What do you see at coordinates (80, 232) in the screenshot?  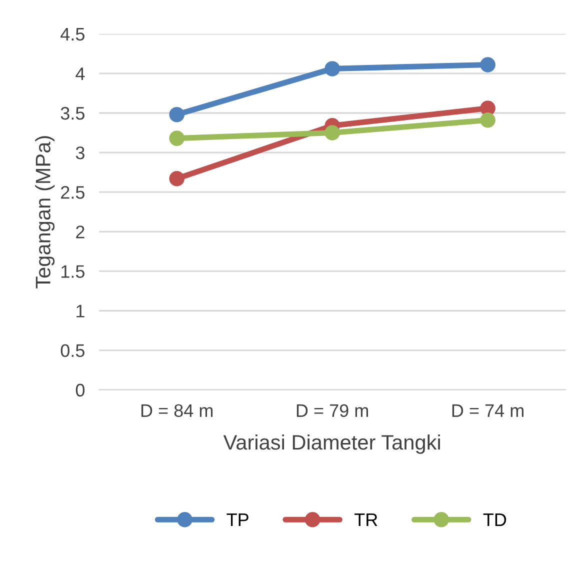 I see `y-tick-label: 2` at bounding box center [80, 232].